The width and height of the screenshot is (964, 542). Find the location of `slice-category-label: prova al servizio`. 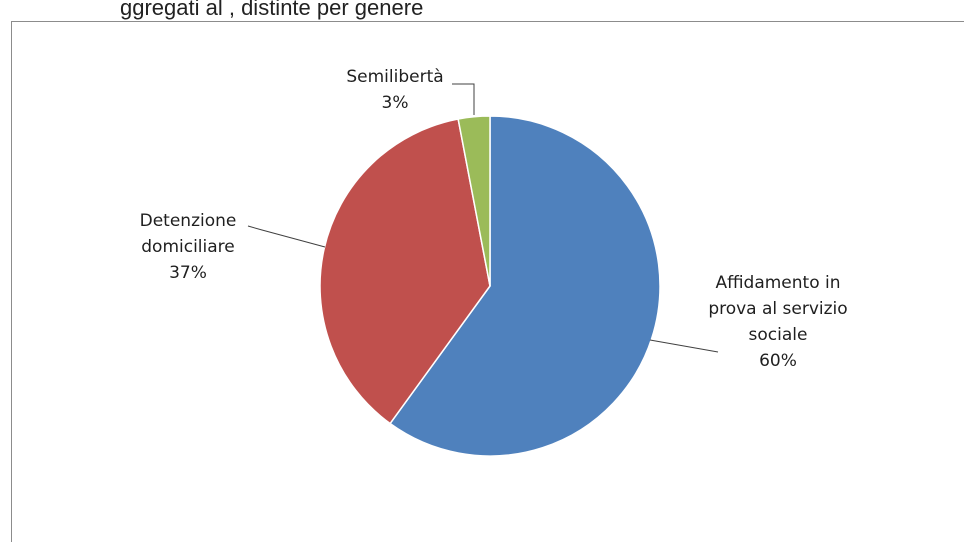

slice-category-label: prova al servizio is located at coordinates (777, 309).